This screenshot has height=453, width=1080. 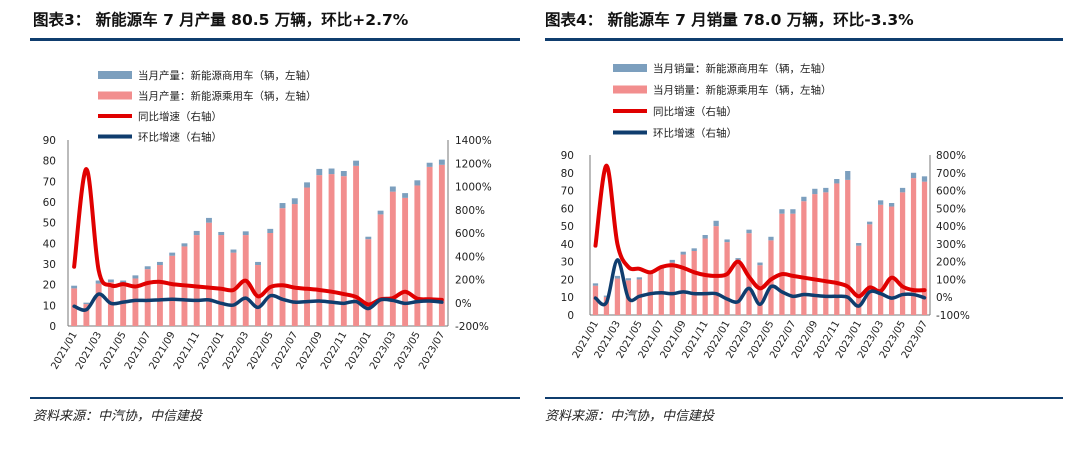 I want to click on right-axis-tick-label: 500%, so click(x=951, y=209).